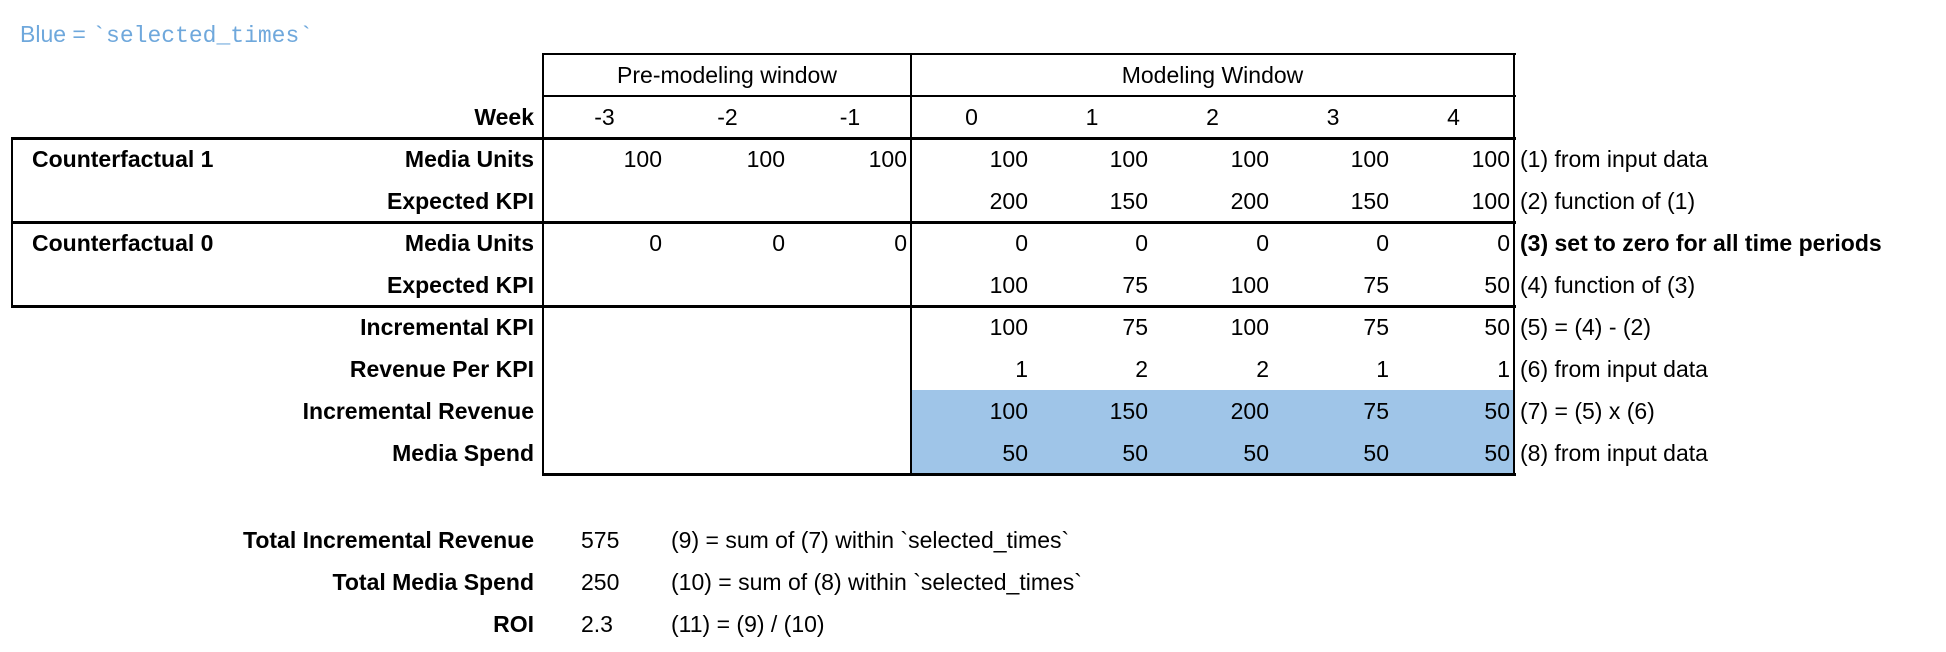  I want to click on week-header: 3, so click(1333, 117).